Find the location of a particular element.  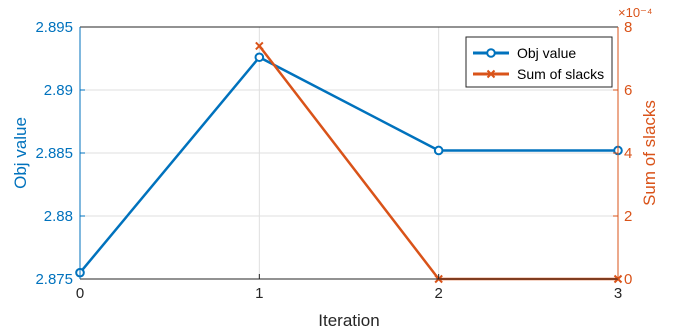

left-y-tick-label: 2.885 is located at coordinates (54, 153).